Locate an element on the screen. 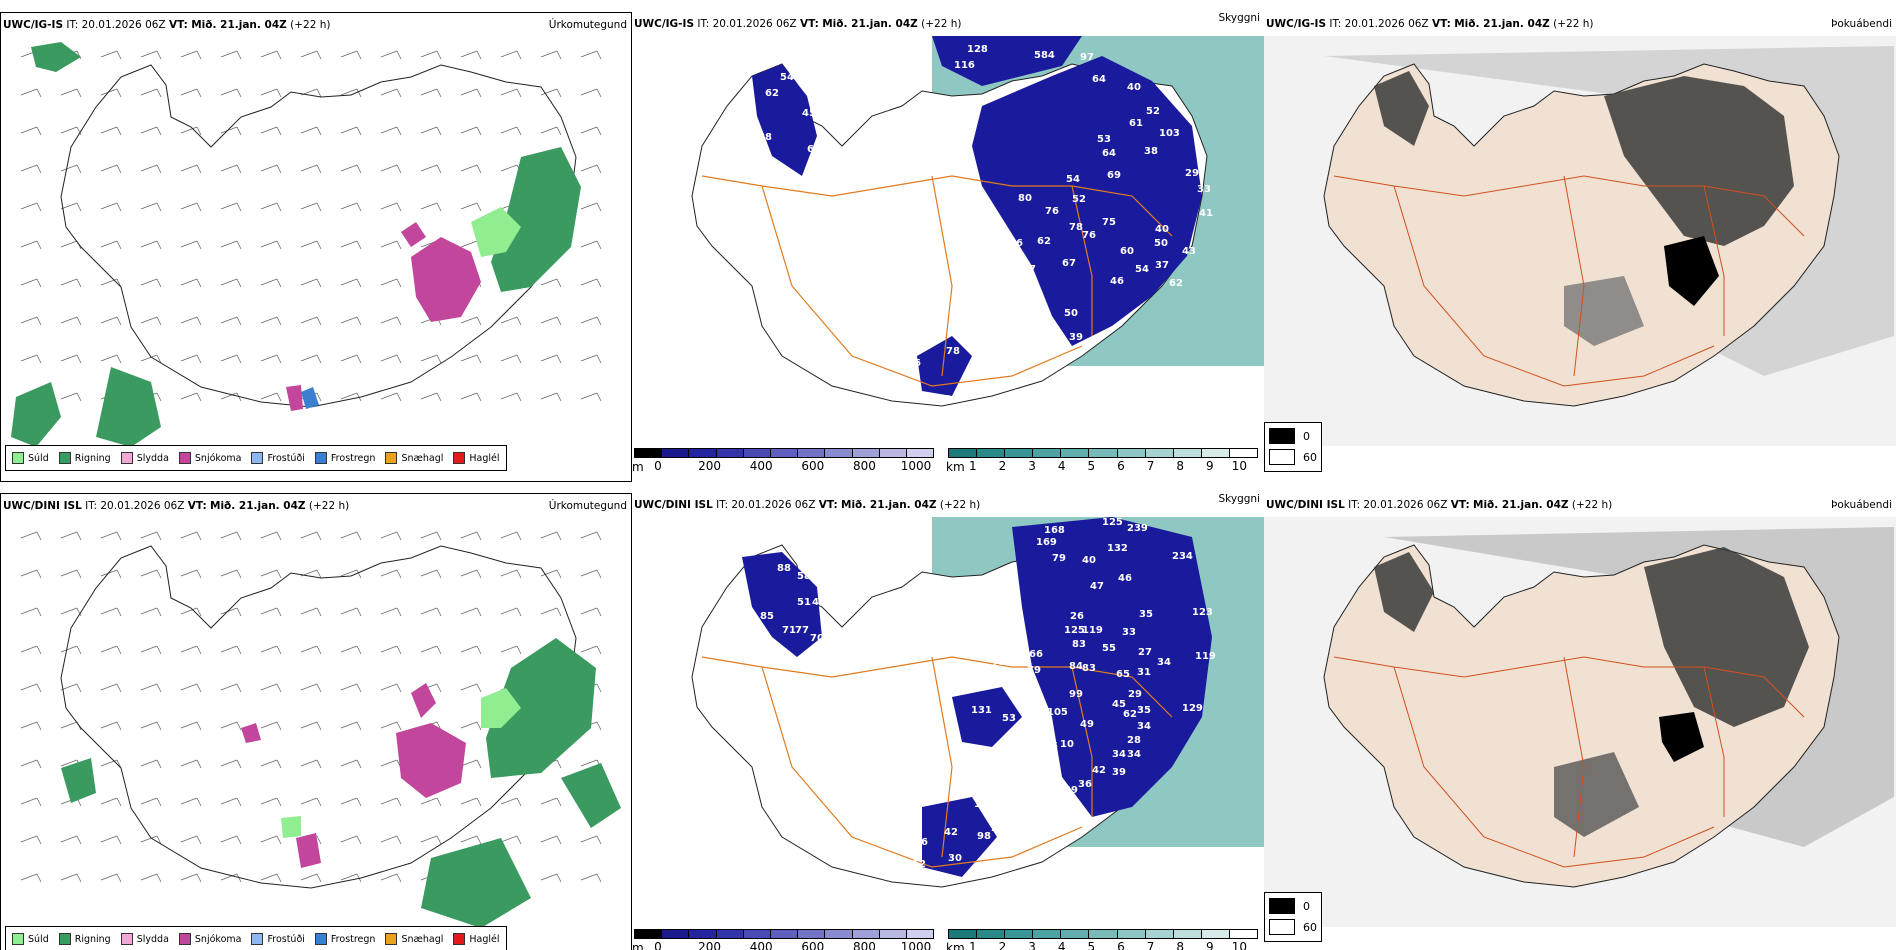 The width and height of the screenshot is (1900, 950). precip-legend-item: Snæhagl is located at coordinates (414, 458).